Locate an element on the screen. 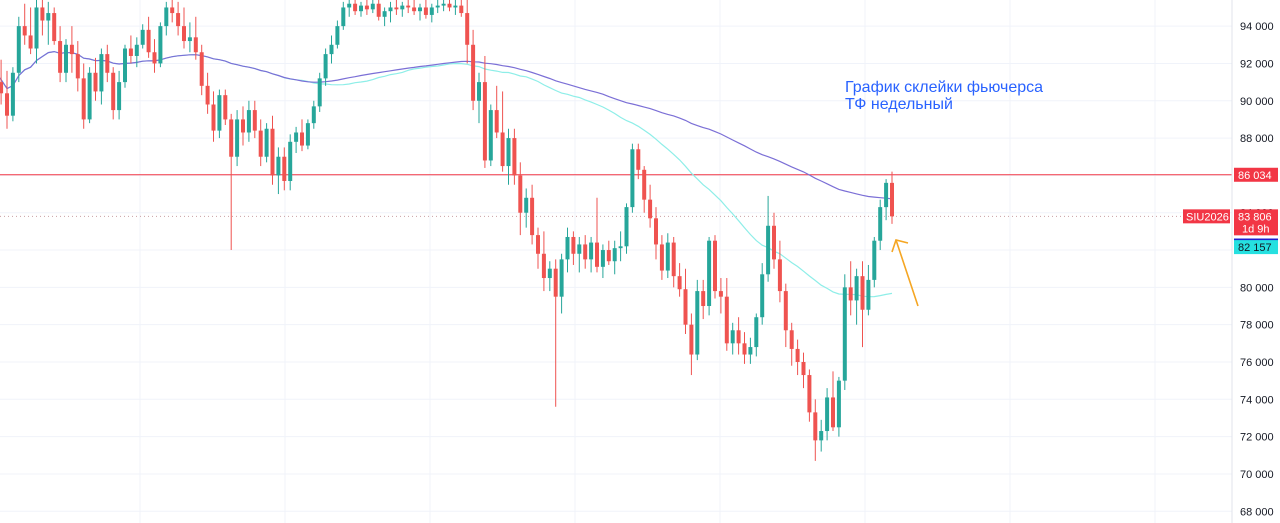 Image resolution: width=1280 pixels, height=523 pixels. price-line-layer is located at coordinates (616, 195).